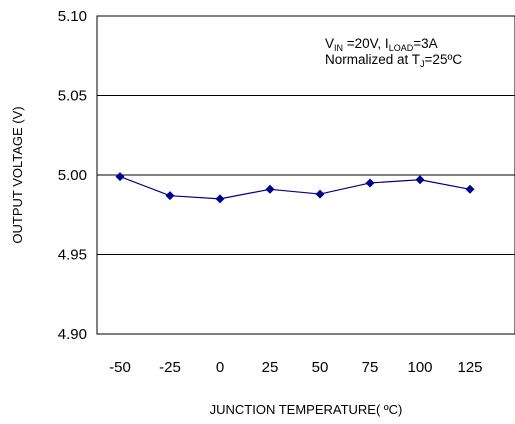 This screenshot has width=515, height=424. What do you see at coordinates (306, 409) in the screenshot?
I see `x-axis-title: JUNCTION TEMPERATURE( ºC)` at bounding box center [306, 409].